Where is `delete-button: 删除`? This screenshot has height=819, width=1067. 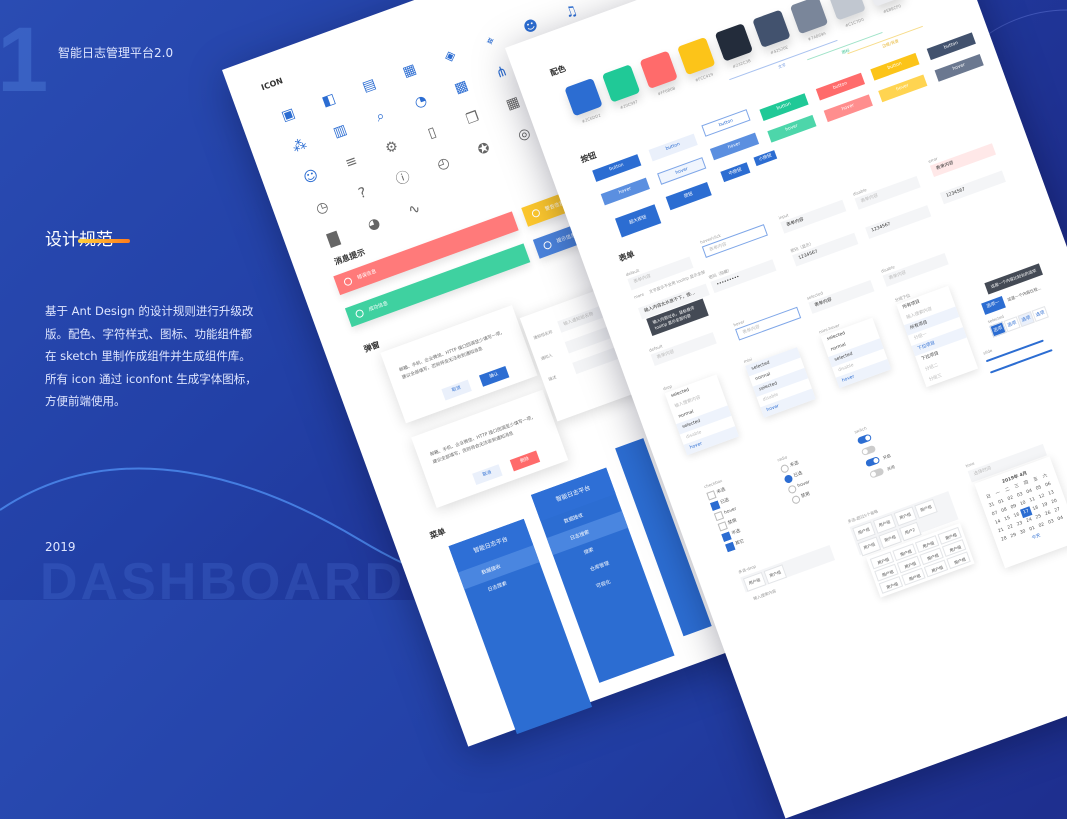 delete-button: 删除 is located at coordinates (525, 461).